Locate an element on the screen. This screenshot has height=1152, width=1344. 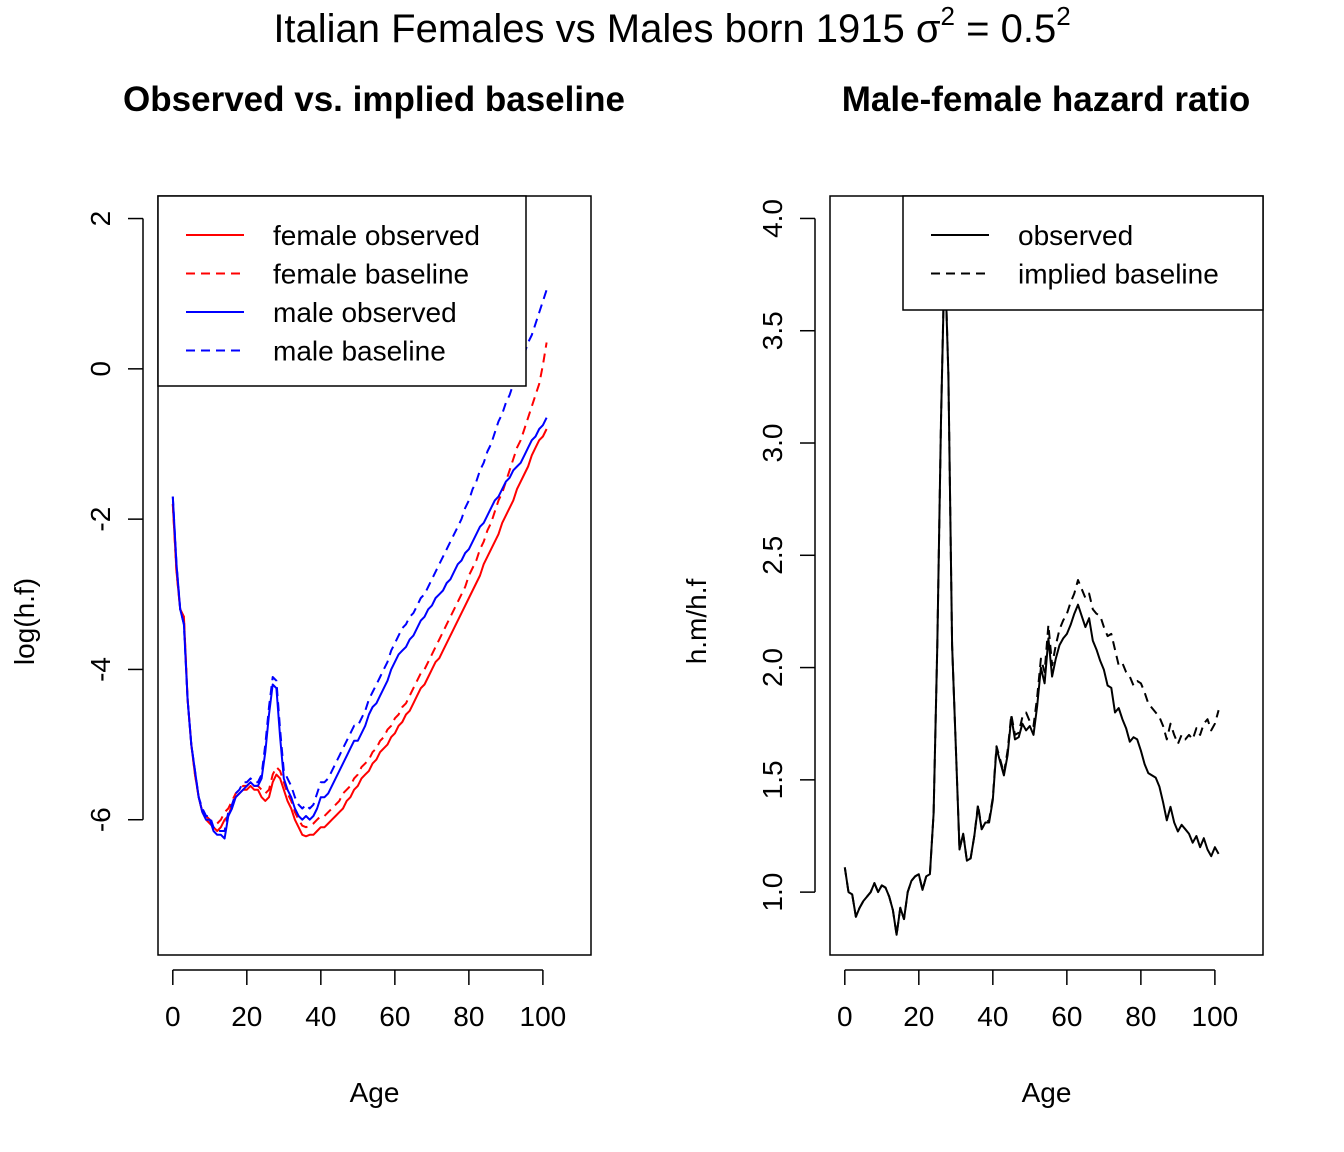
y-tick-label: -6 is located at coordinates (100, 819).